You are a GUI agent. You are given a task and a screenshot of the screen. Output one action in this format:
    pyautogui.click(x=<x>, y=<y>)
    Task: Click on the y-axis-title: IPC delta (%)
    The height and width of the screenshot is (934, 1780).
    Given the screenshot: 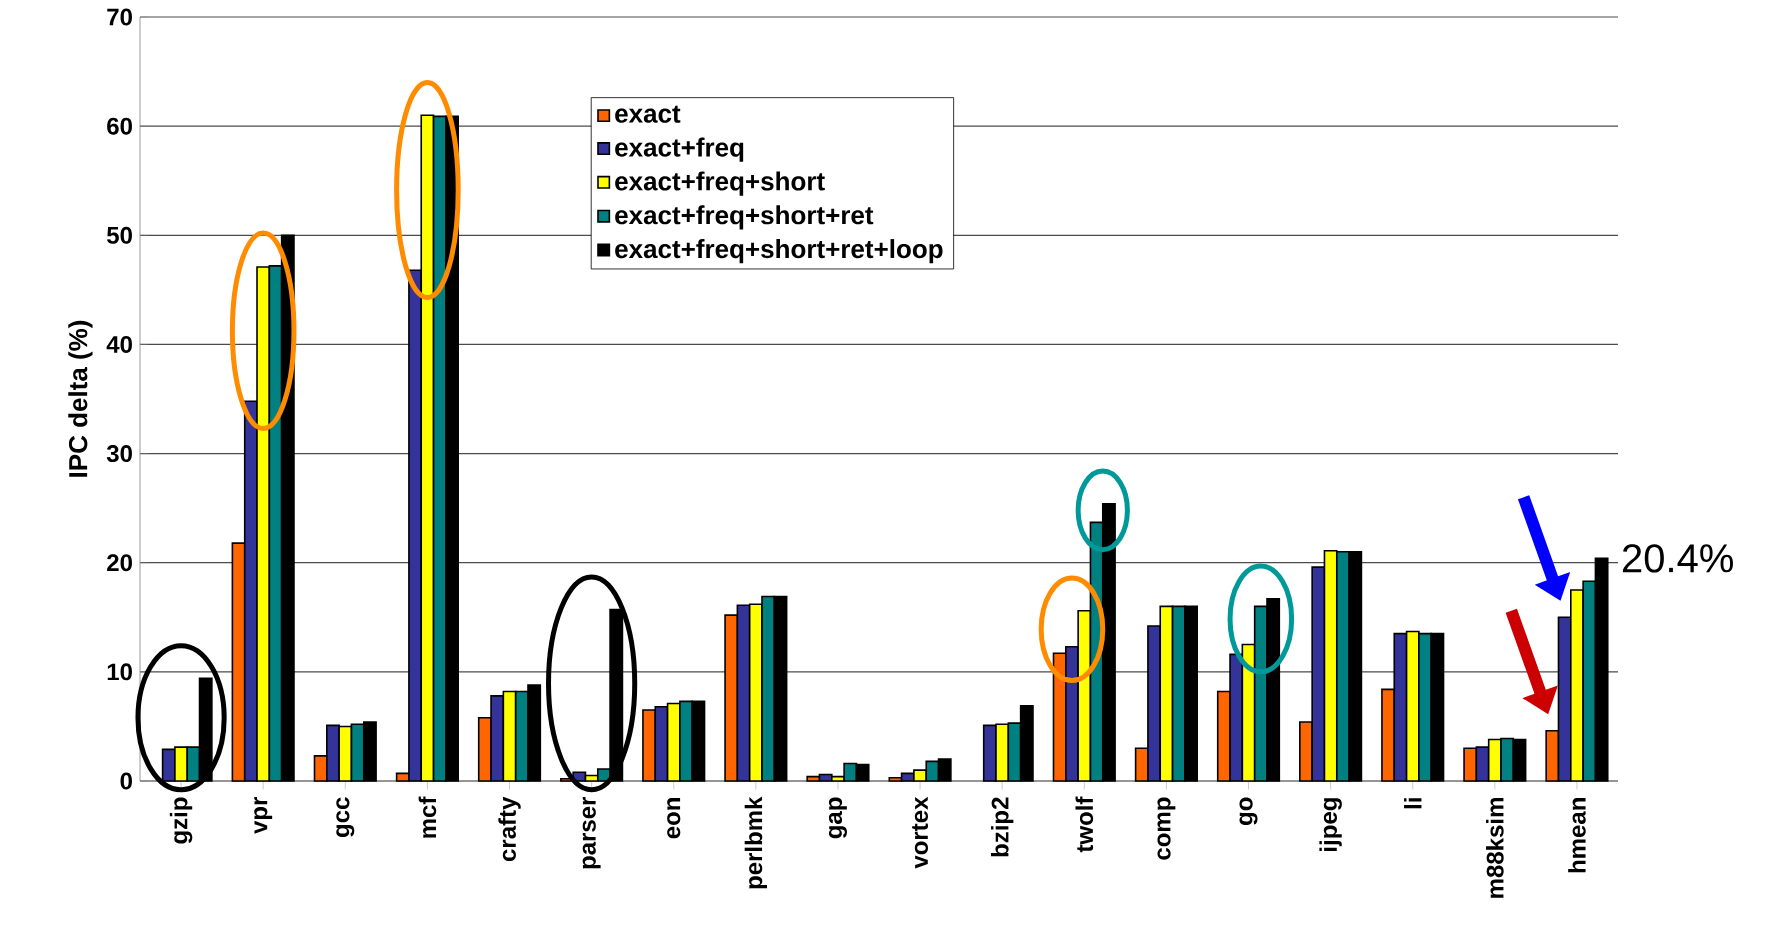 What is the action you would take?
    pyautogui.click(x=80, y=398)
    